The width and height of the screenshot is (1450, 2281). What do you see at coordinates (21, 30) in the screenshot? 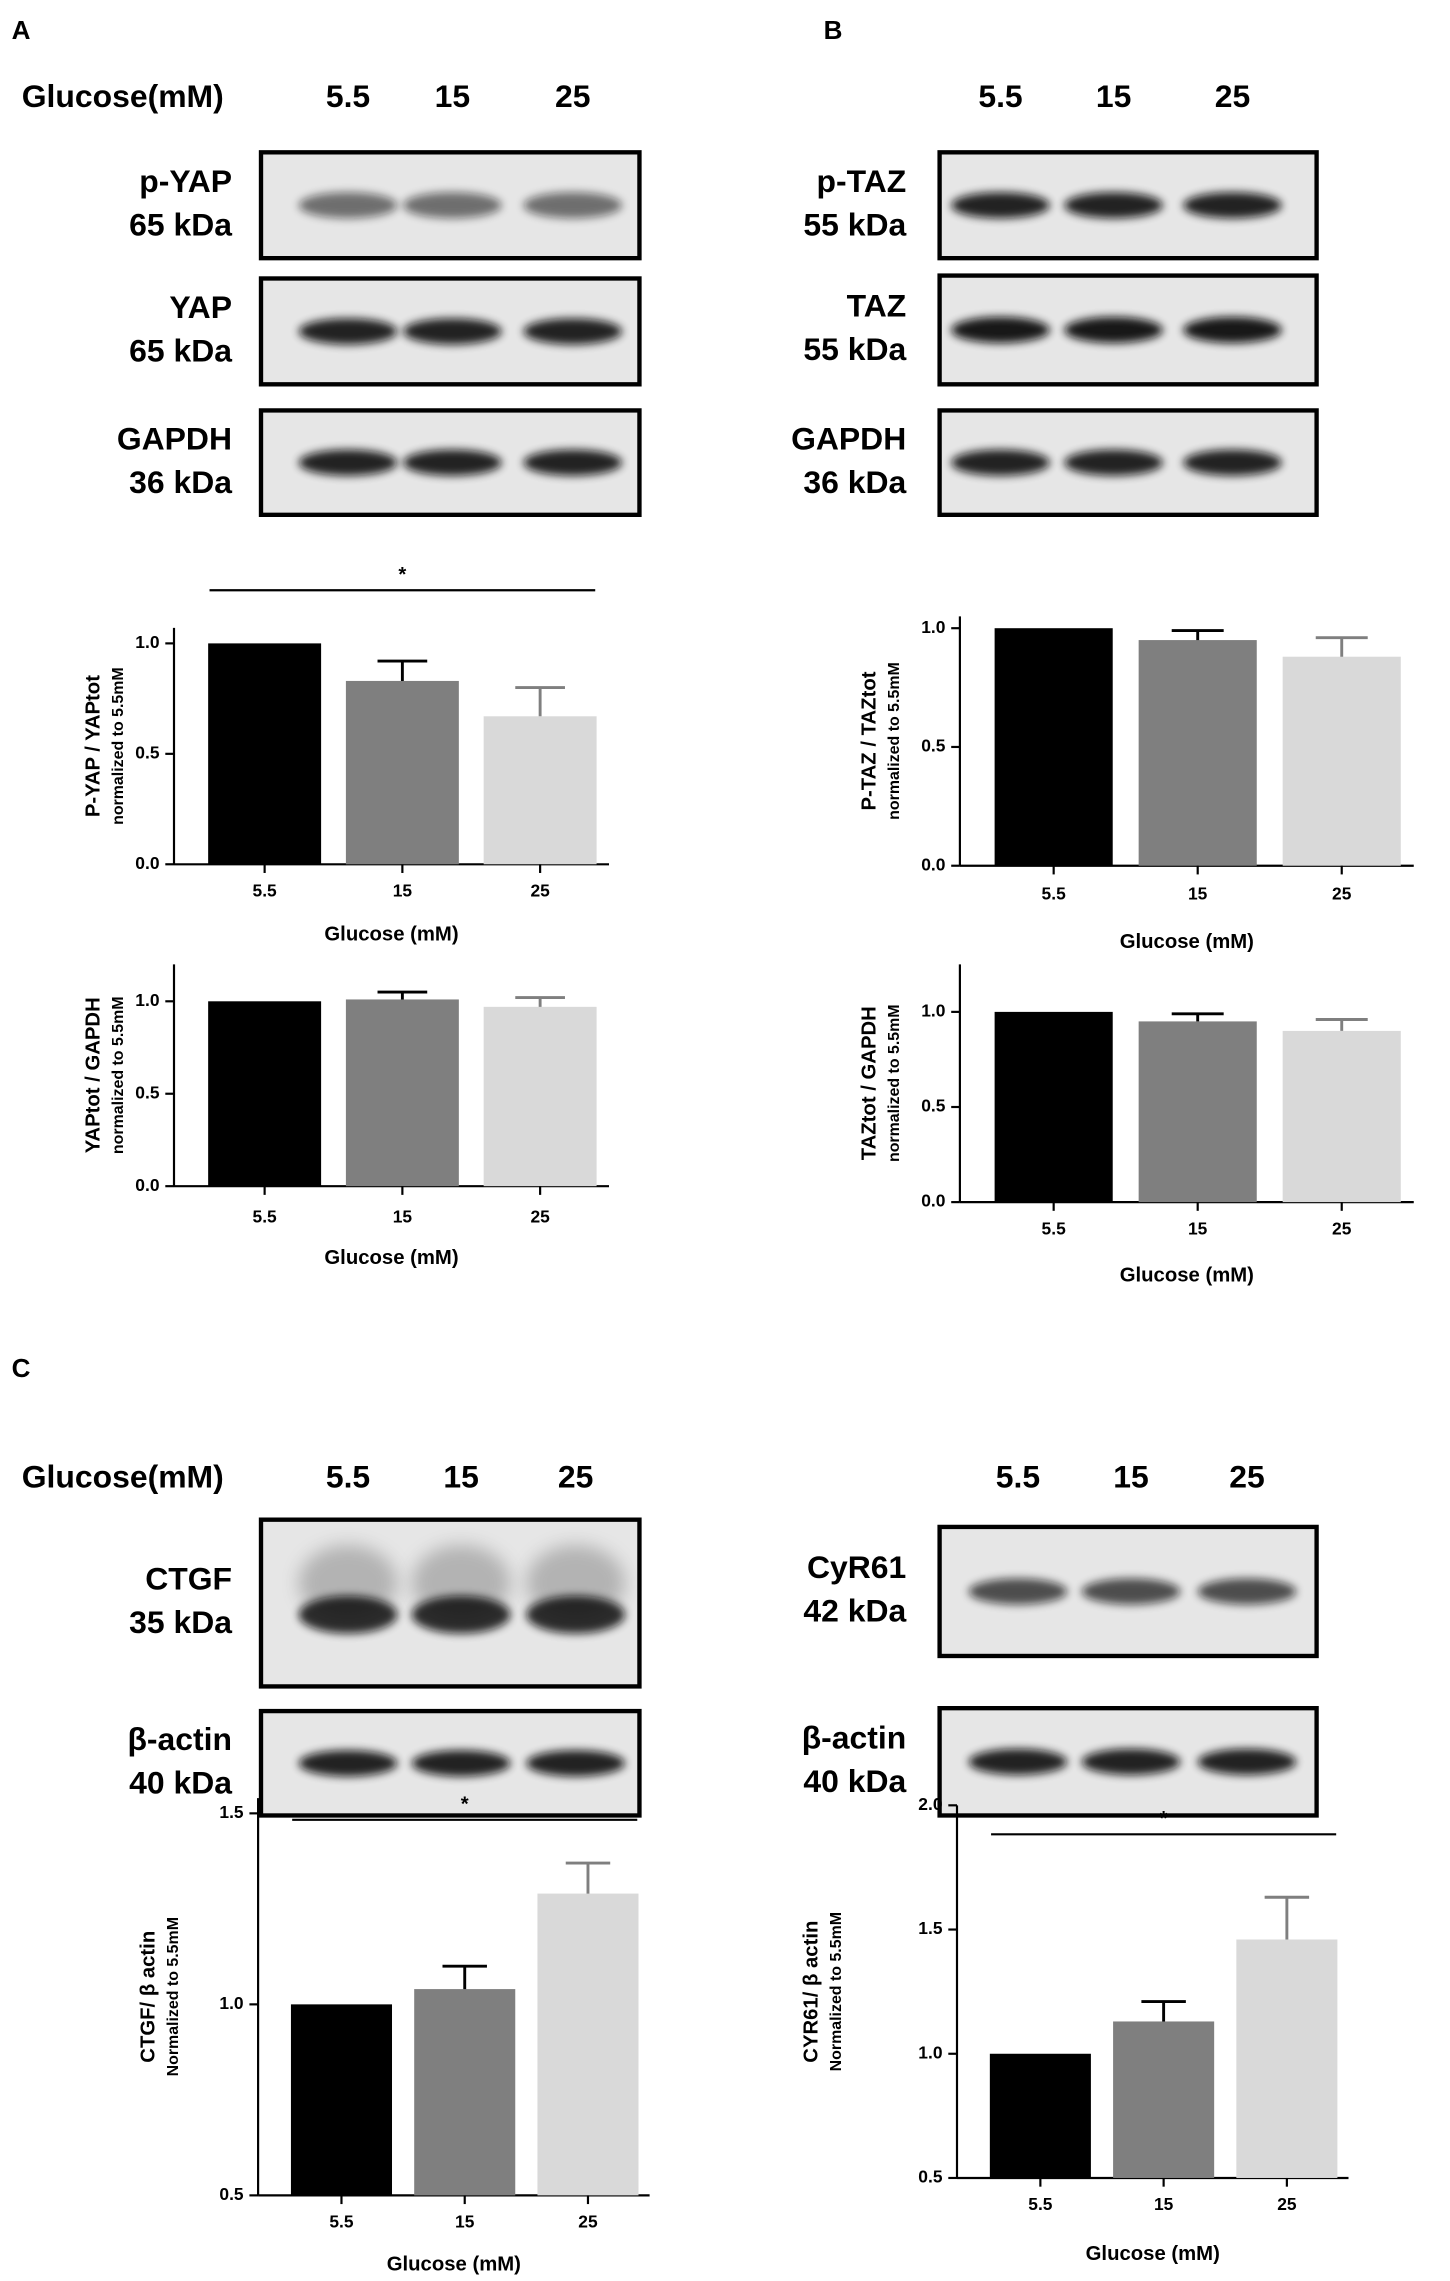
I see `panel-label: A` at bounding box center [21, 30].